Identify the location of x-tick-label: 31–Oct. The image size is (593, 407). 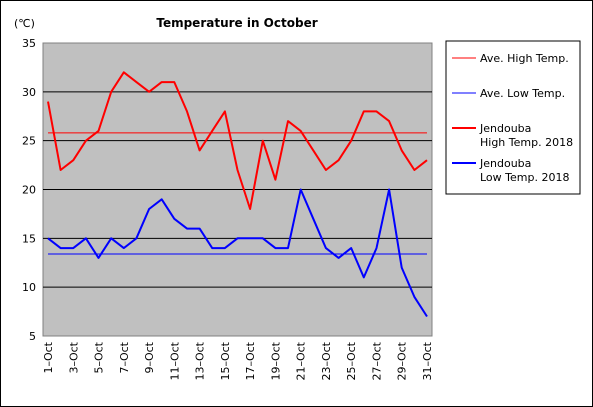
(427, 360).